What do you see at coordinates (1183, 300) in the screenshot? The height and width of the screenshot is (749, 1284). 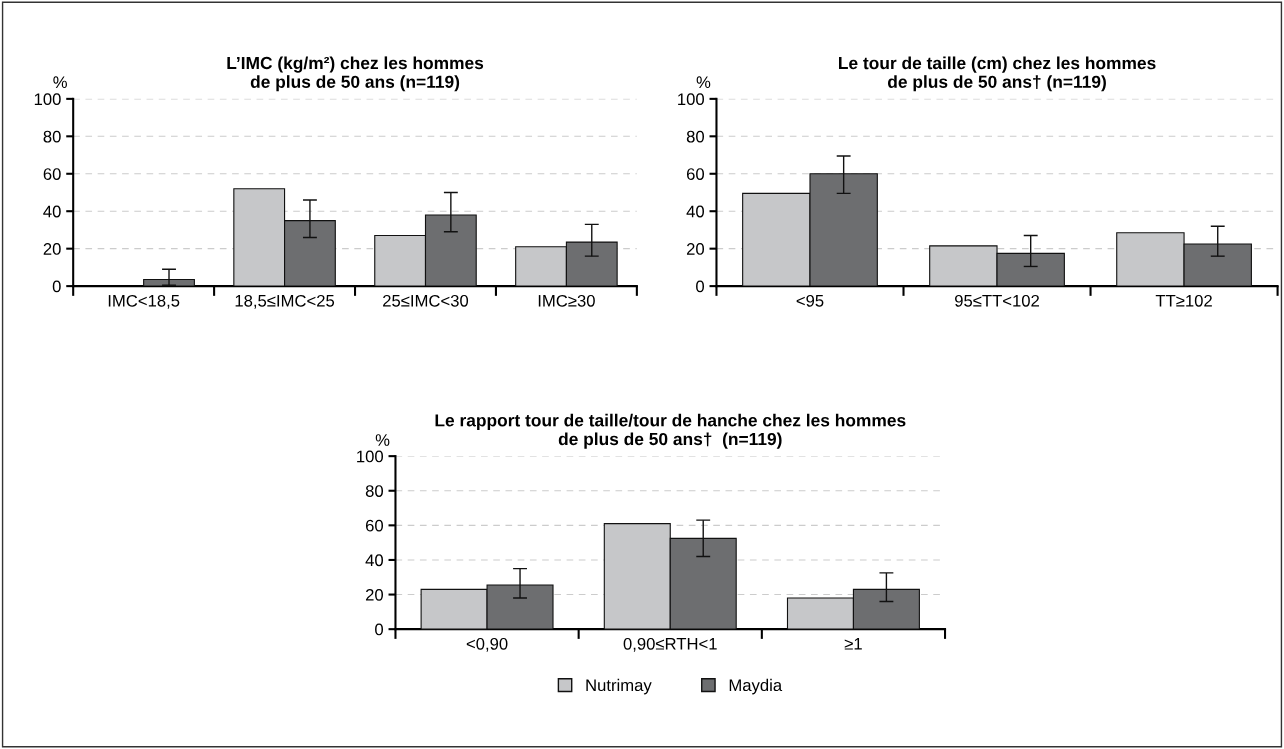 I see `x-tick-label: TT≥102` at bounding box center [1183, 300].